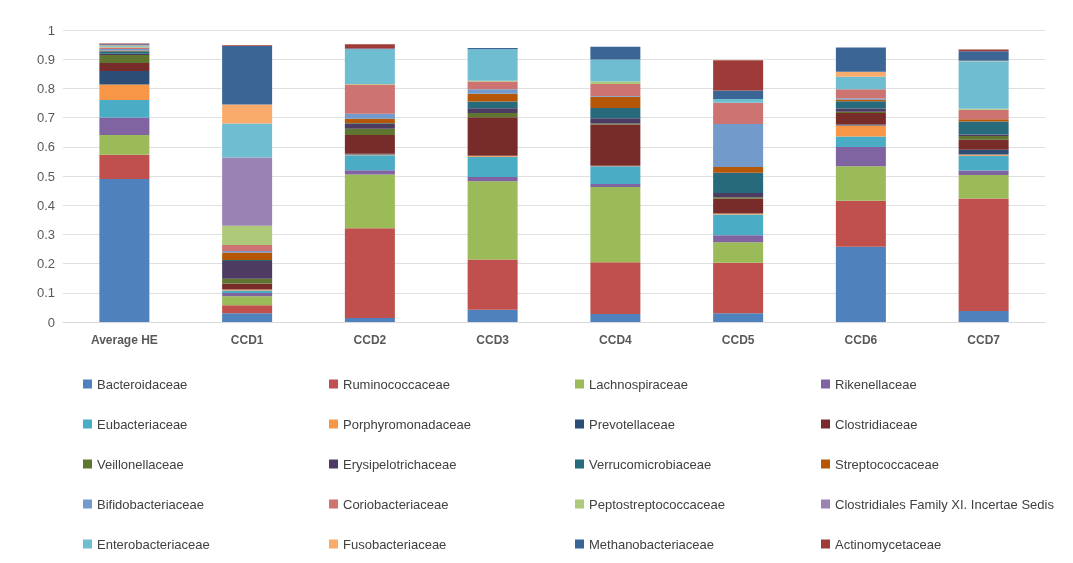 The image size is (1073, 563). I want to click on y-tick-label: 0.3, so click(45, 234).